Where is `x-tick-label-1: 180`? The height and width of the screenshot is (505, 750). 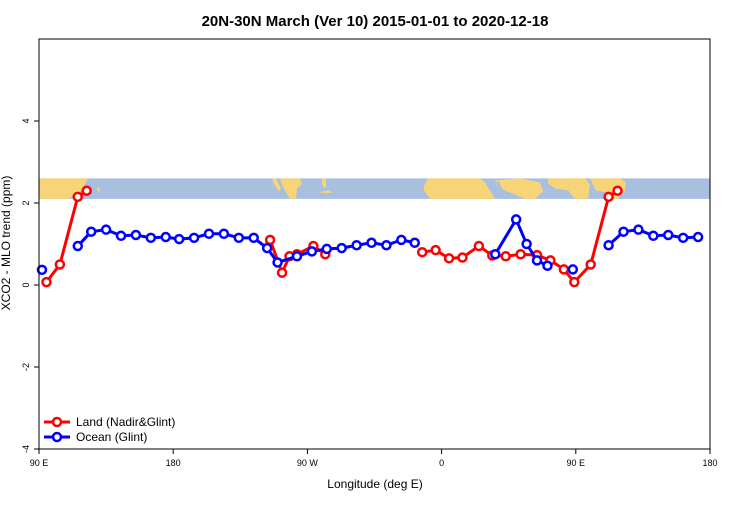
x-tick-label-1: 180 is located at coordinates (173, 463).